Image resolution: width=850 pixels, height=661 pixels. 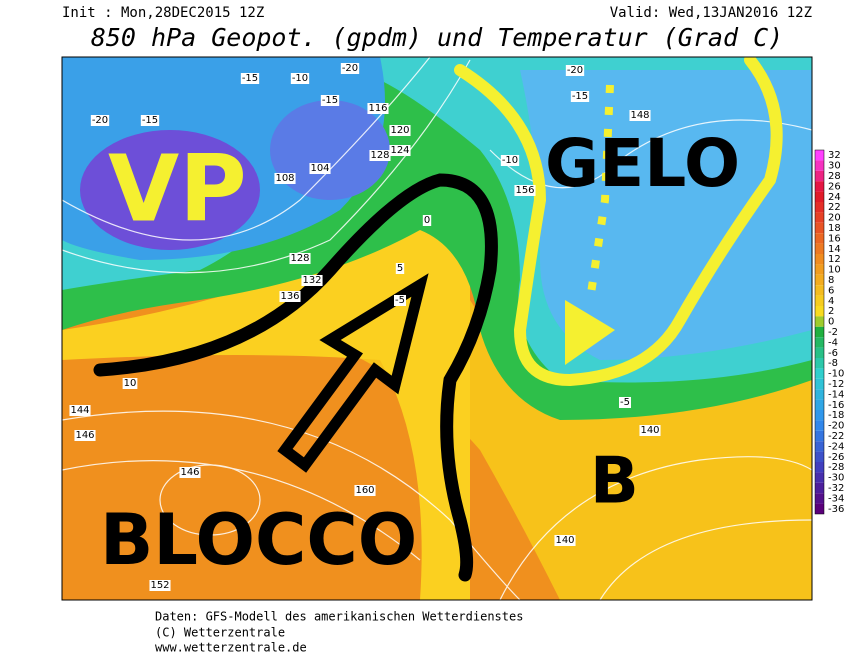 I want to click on contour-label: 10, so click(x=130, y=383).